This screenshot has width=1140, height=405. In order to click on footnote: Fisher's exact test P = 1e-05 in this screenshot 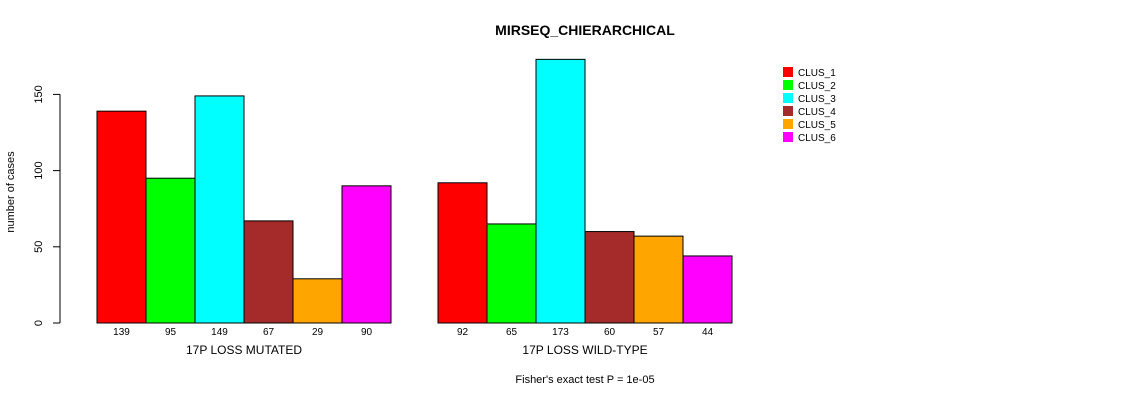, I will do `click(584, 380)`.